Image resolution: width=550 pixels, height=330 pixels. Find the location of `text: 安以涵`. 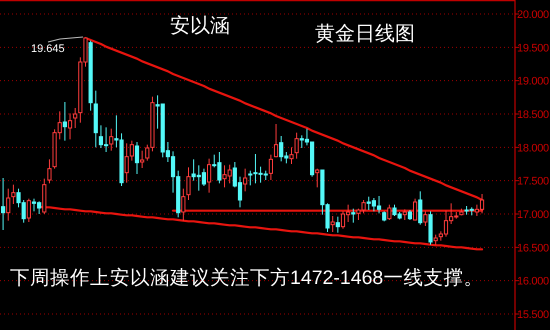

text: 安以涵 is located at coordinates (200, 26).